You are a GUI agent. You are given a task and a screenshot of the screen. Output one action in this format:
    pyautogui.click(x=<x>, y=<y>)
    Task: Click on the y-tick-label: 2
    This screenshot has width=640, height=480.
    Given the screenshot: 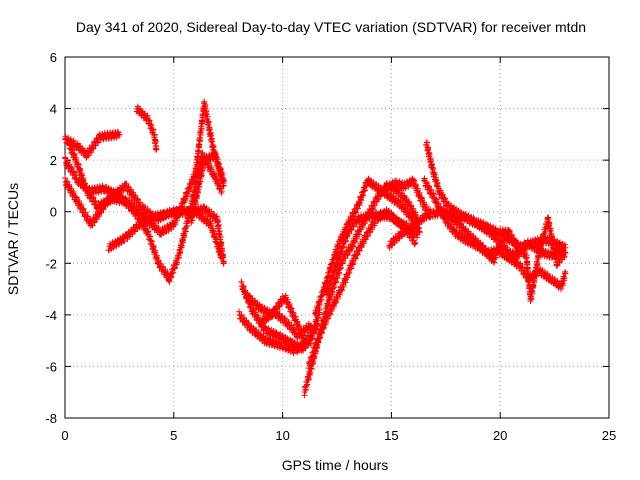 What is the action you would take?
    pyautogui.click(x=53, y=160)
    